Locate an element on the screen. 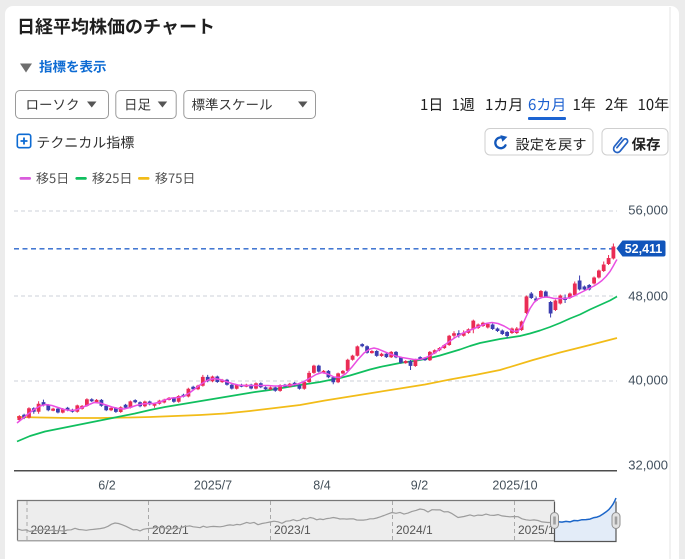 The image size is (685, 559). svg-text: 6/2 is located at coordinates (106, 486).